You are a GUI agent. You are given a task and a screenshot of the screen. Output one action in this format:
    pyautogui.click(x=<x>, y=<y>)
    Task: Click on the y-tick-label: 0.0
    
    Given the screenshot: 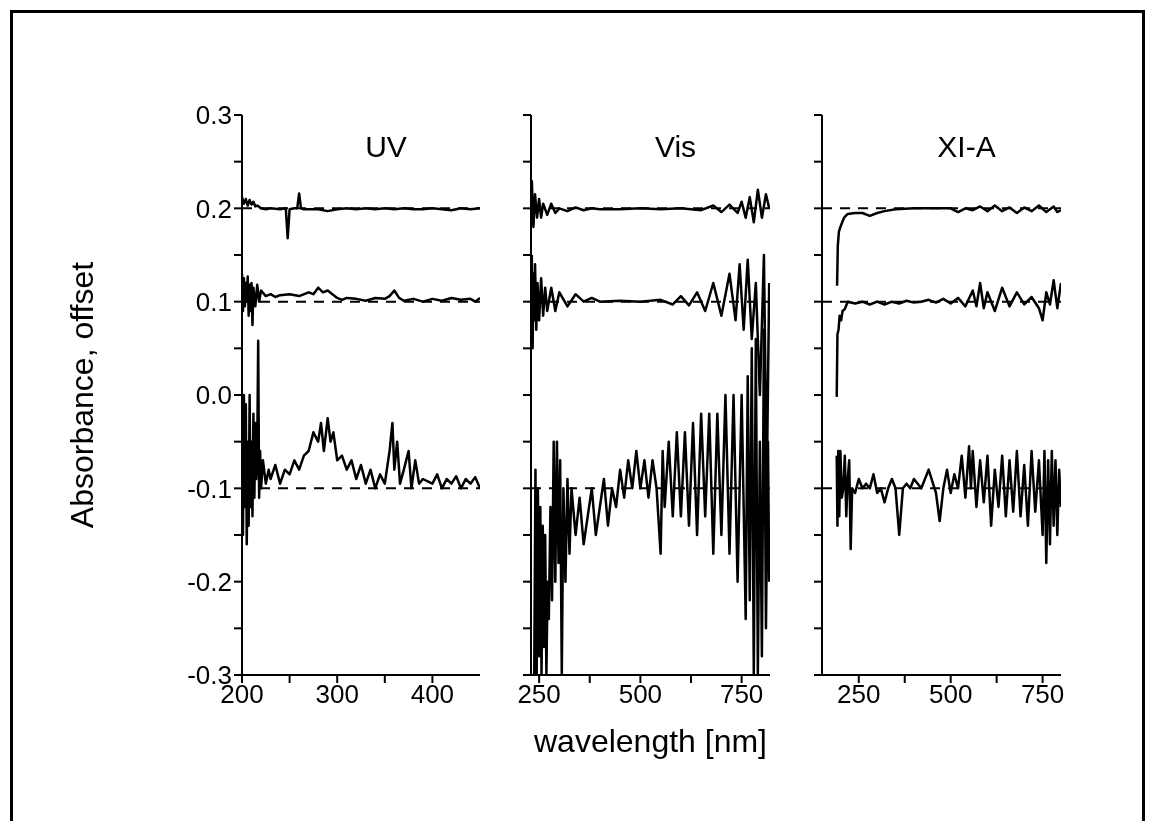 What is the action you would take?
    pyautogui.click(x=213, y=395)
    